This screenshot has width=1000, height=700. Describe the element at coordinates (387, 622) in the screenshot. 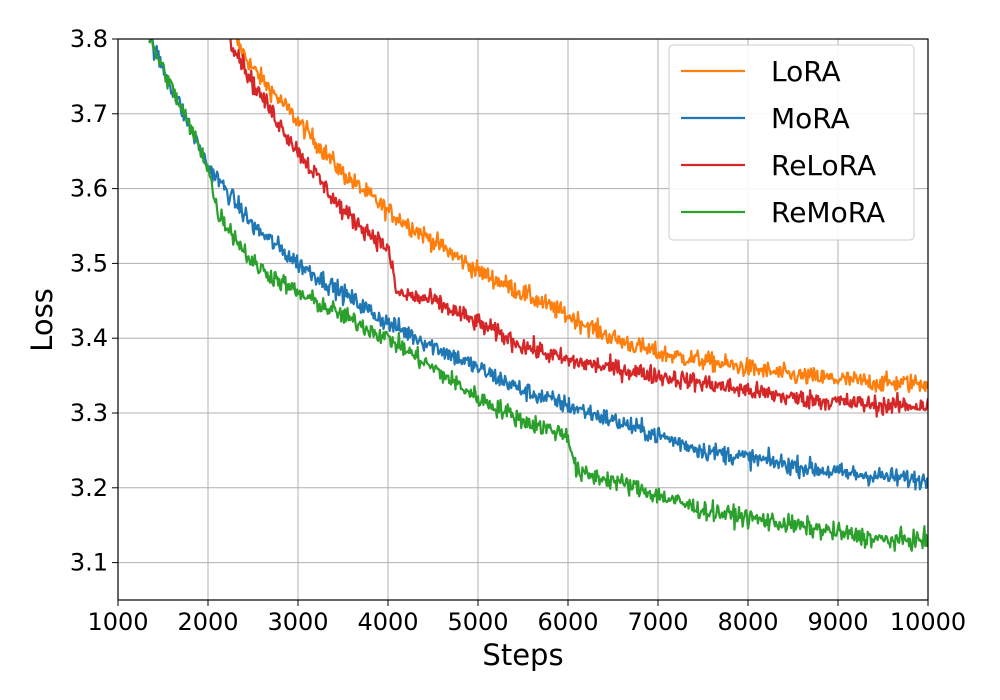

I see `x-tick-label: 4000` at that location.